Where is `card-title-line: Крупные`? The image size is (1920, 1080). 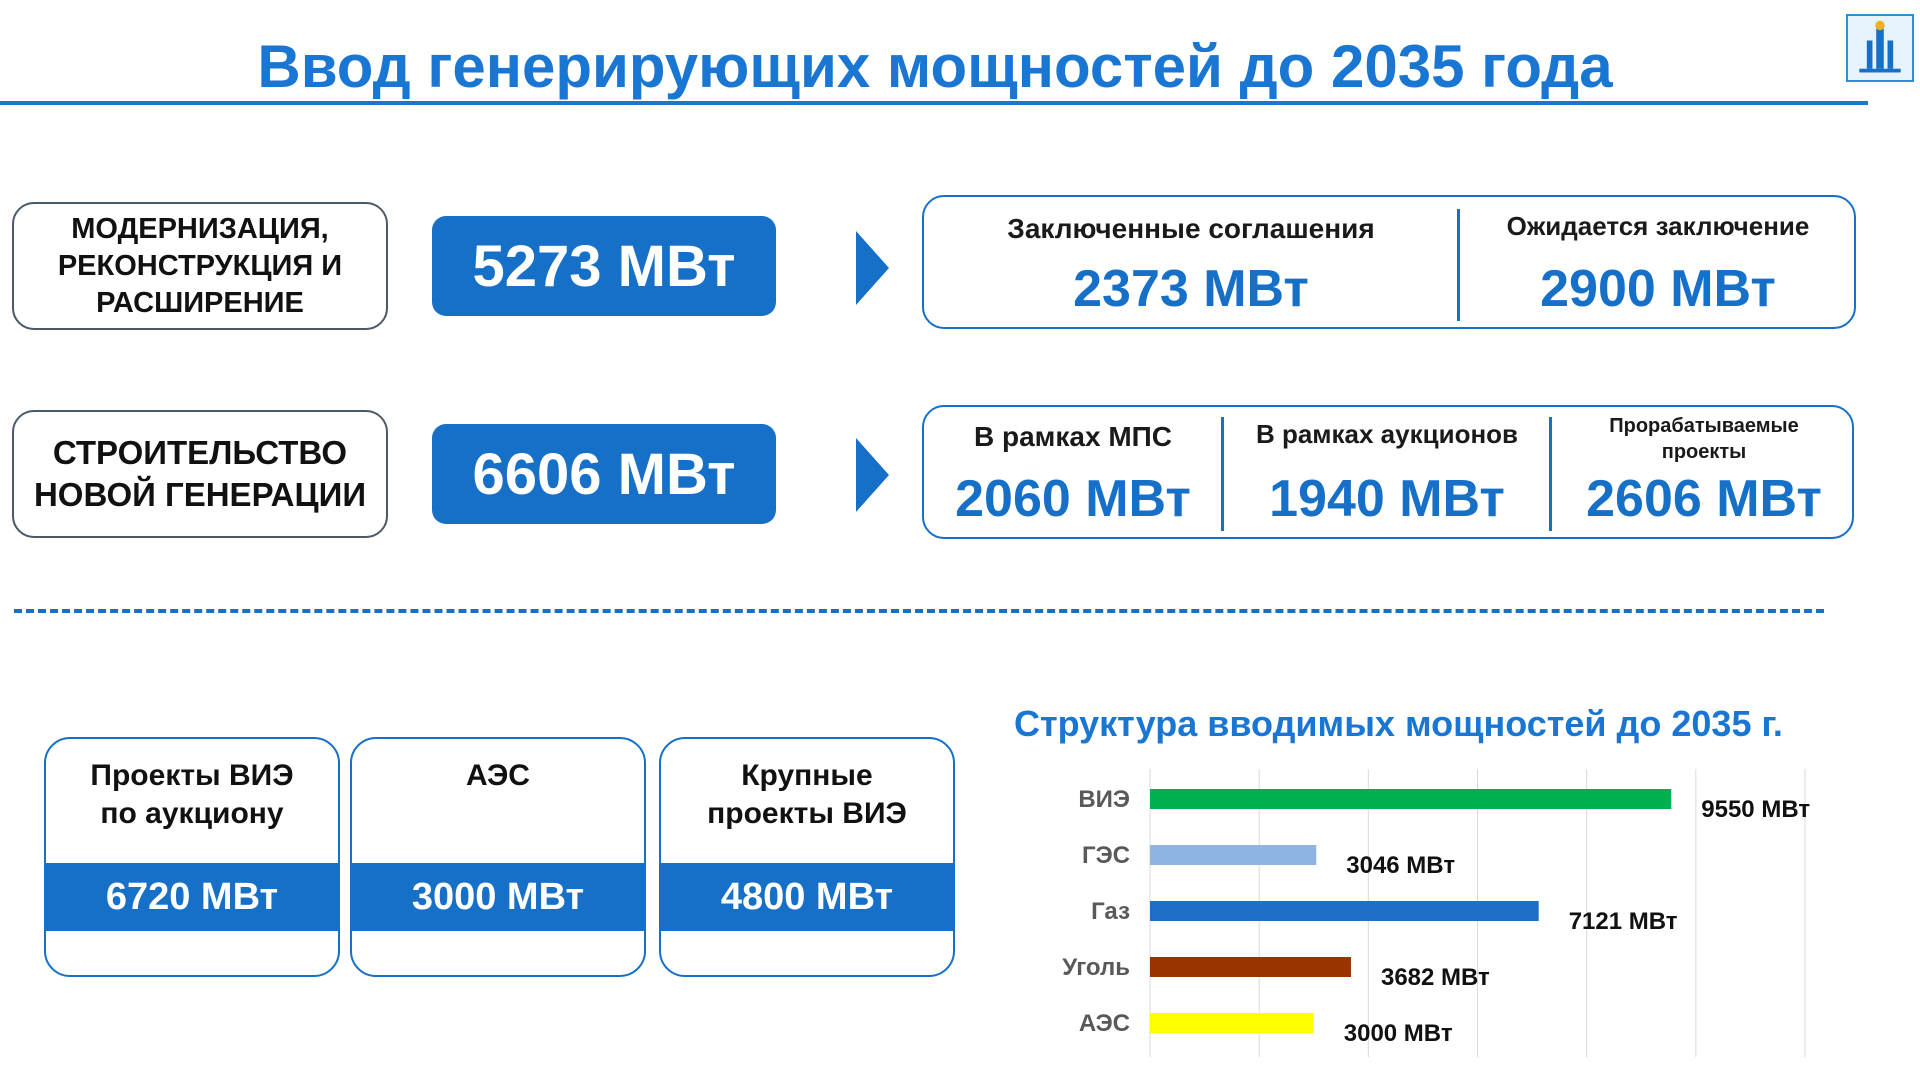
card-title-line: Крупные is located at coordinates (807, 775).